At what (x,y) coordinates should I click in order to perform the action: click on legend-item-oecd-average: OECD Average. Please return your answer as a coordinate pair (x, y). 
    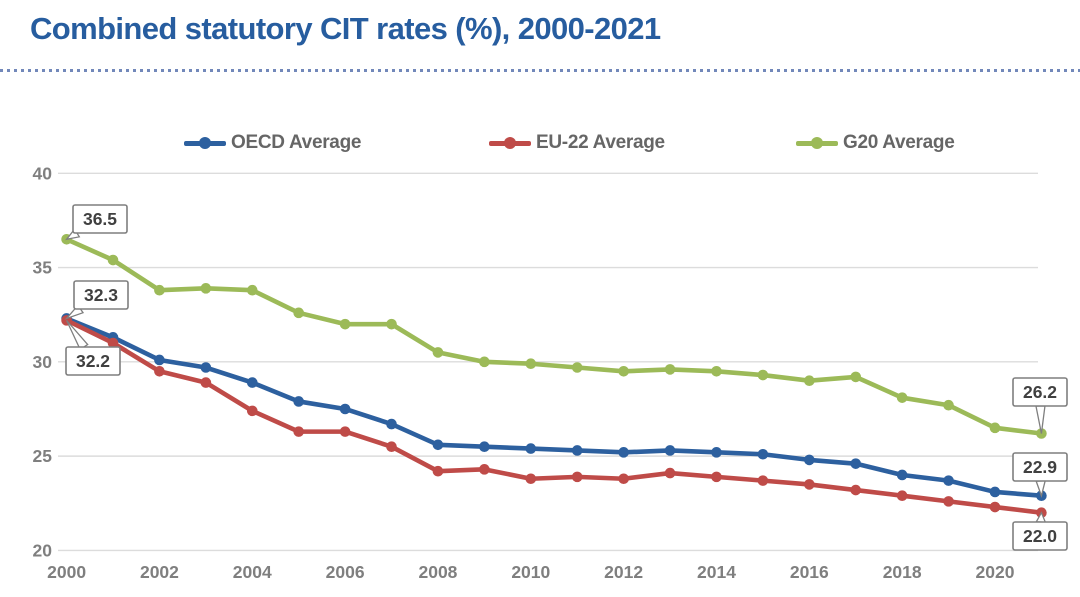
    Looking at the image, I should click on (272, 143).